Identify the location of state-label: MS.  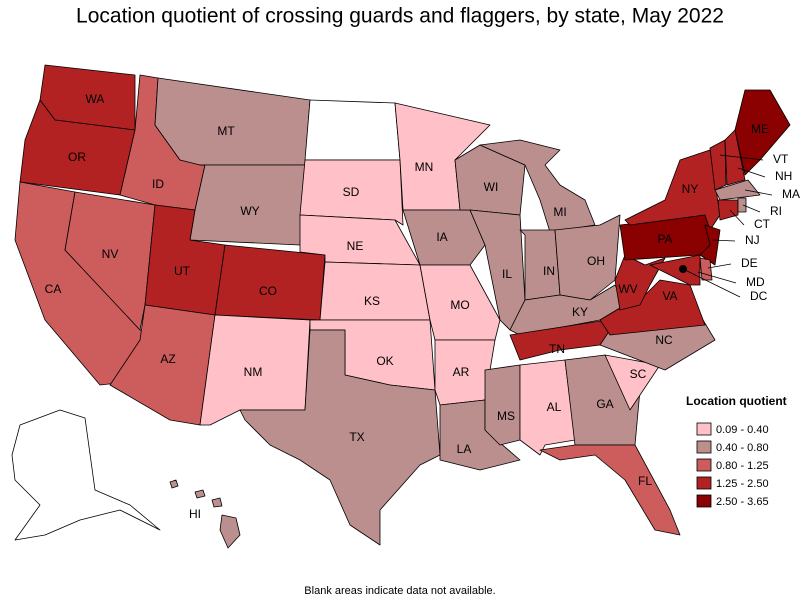
(506, 416).